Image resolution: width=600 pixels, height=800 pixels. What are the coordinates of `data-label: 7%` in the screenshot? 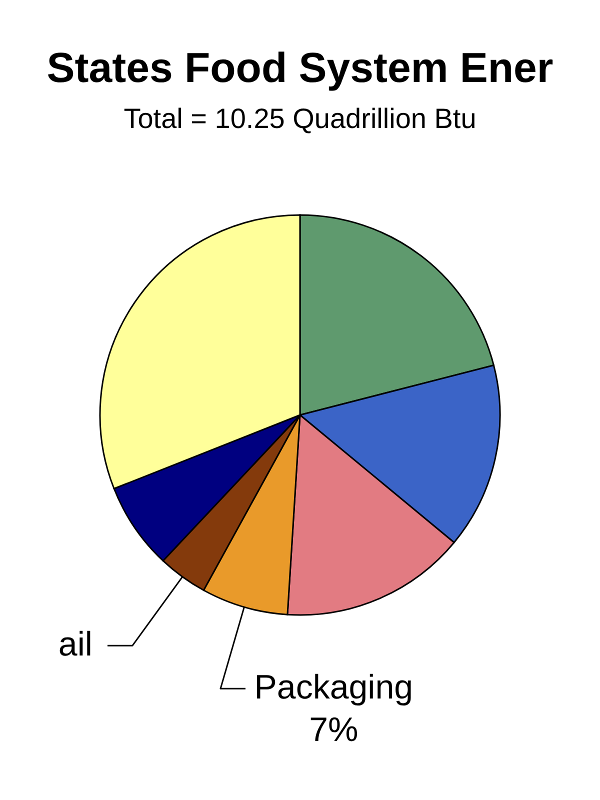 It's located at (333, 730).